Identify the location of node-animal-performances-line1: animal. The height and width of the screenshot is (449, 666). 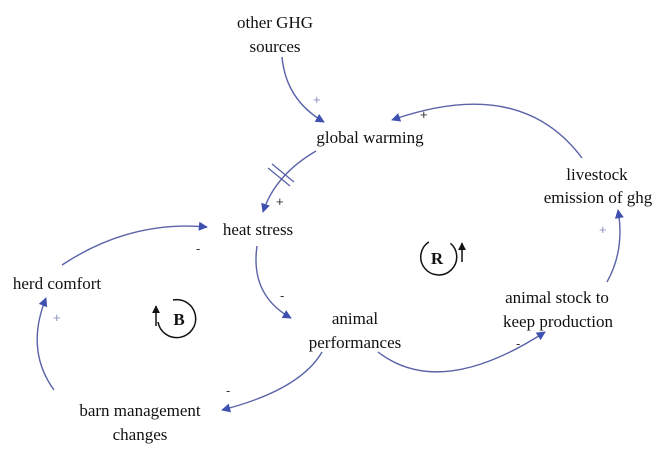
(355, 318).